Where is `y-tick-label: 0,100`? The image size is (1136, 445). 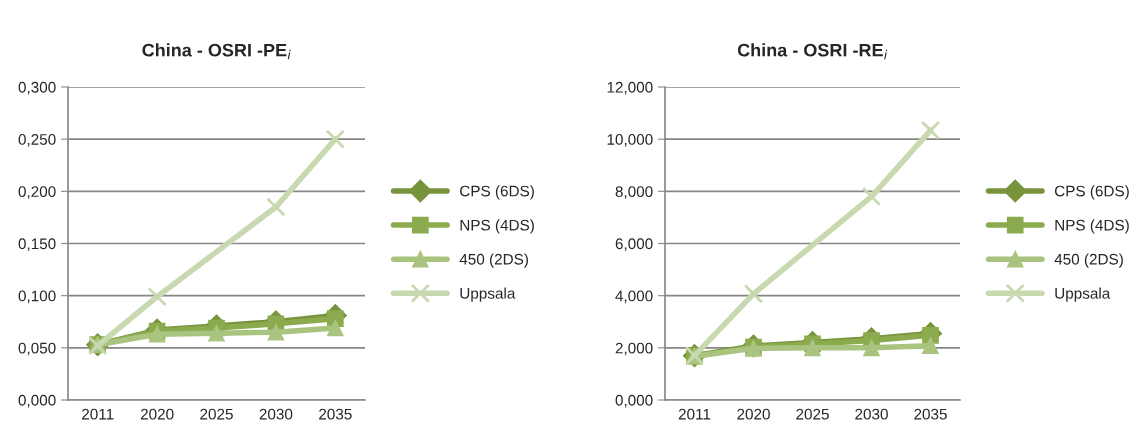 y-tick-label: 0,100 is located at coordinates (37, 297).